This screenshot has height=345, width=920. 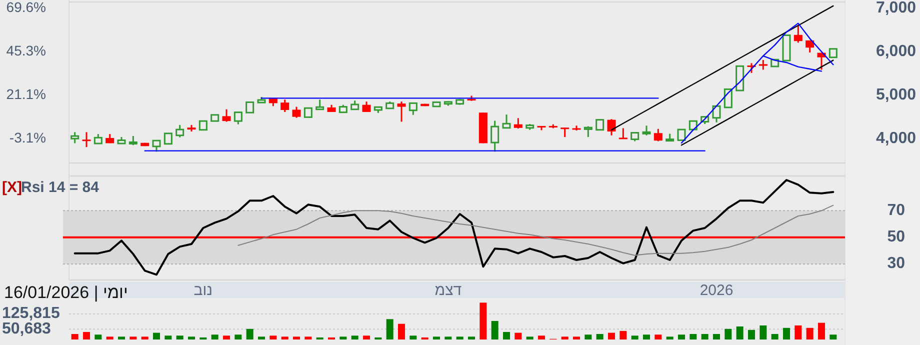 I want to click on y-tick-label: 70, so click(x=896, y=210).